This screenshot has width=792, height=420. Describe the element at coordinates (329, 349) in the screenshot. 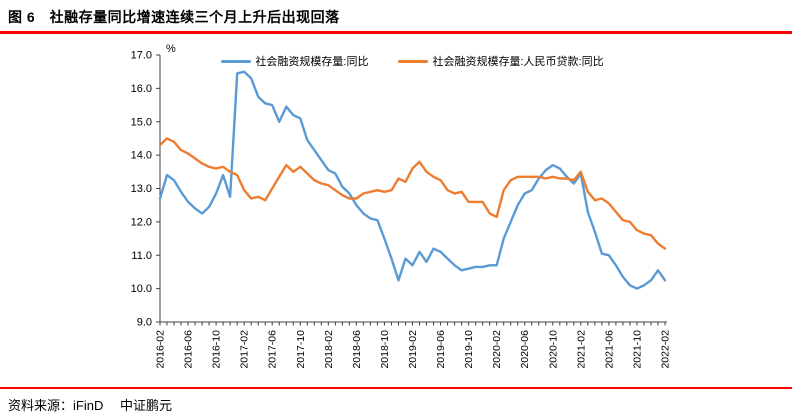

I see `svg-text: 2018-02` at that location.